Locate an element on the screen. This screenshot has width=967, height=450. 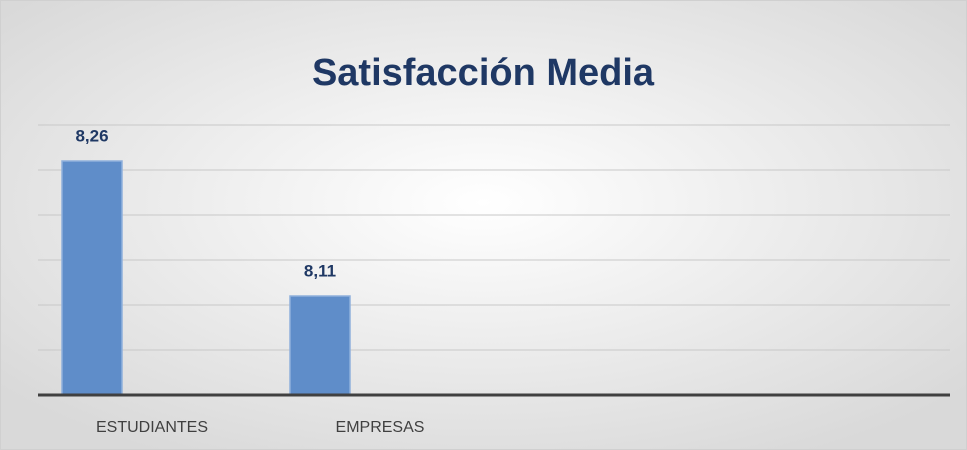
data-label: 8,11 is located at coordinates (320, 270).